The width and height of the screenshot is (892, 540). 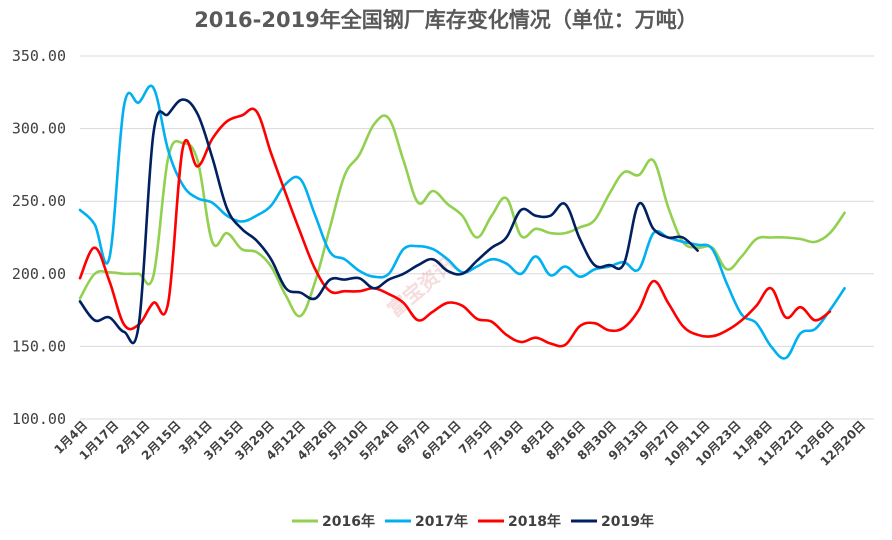 What do you see at coordinates (534, 521) in the screenshot?
I see `legend-label: 2018年` at bounding box center [534, 521].